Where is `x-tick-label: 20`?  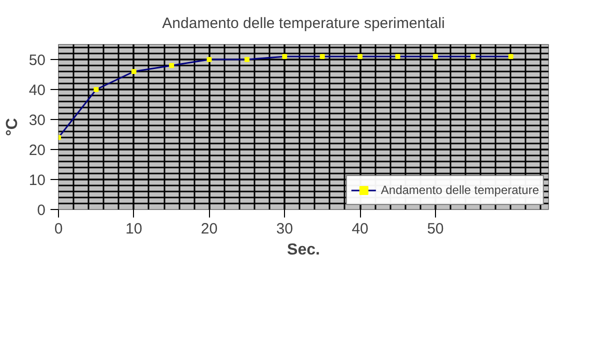
x-tick-label: 20 is located at coordinates (209, 229).